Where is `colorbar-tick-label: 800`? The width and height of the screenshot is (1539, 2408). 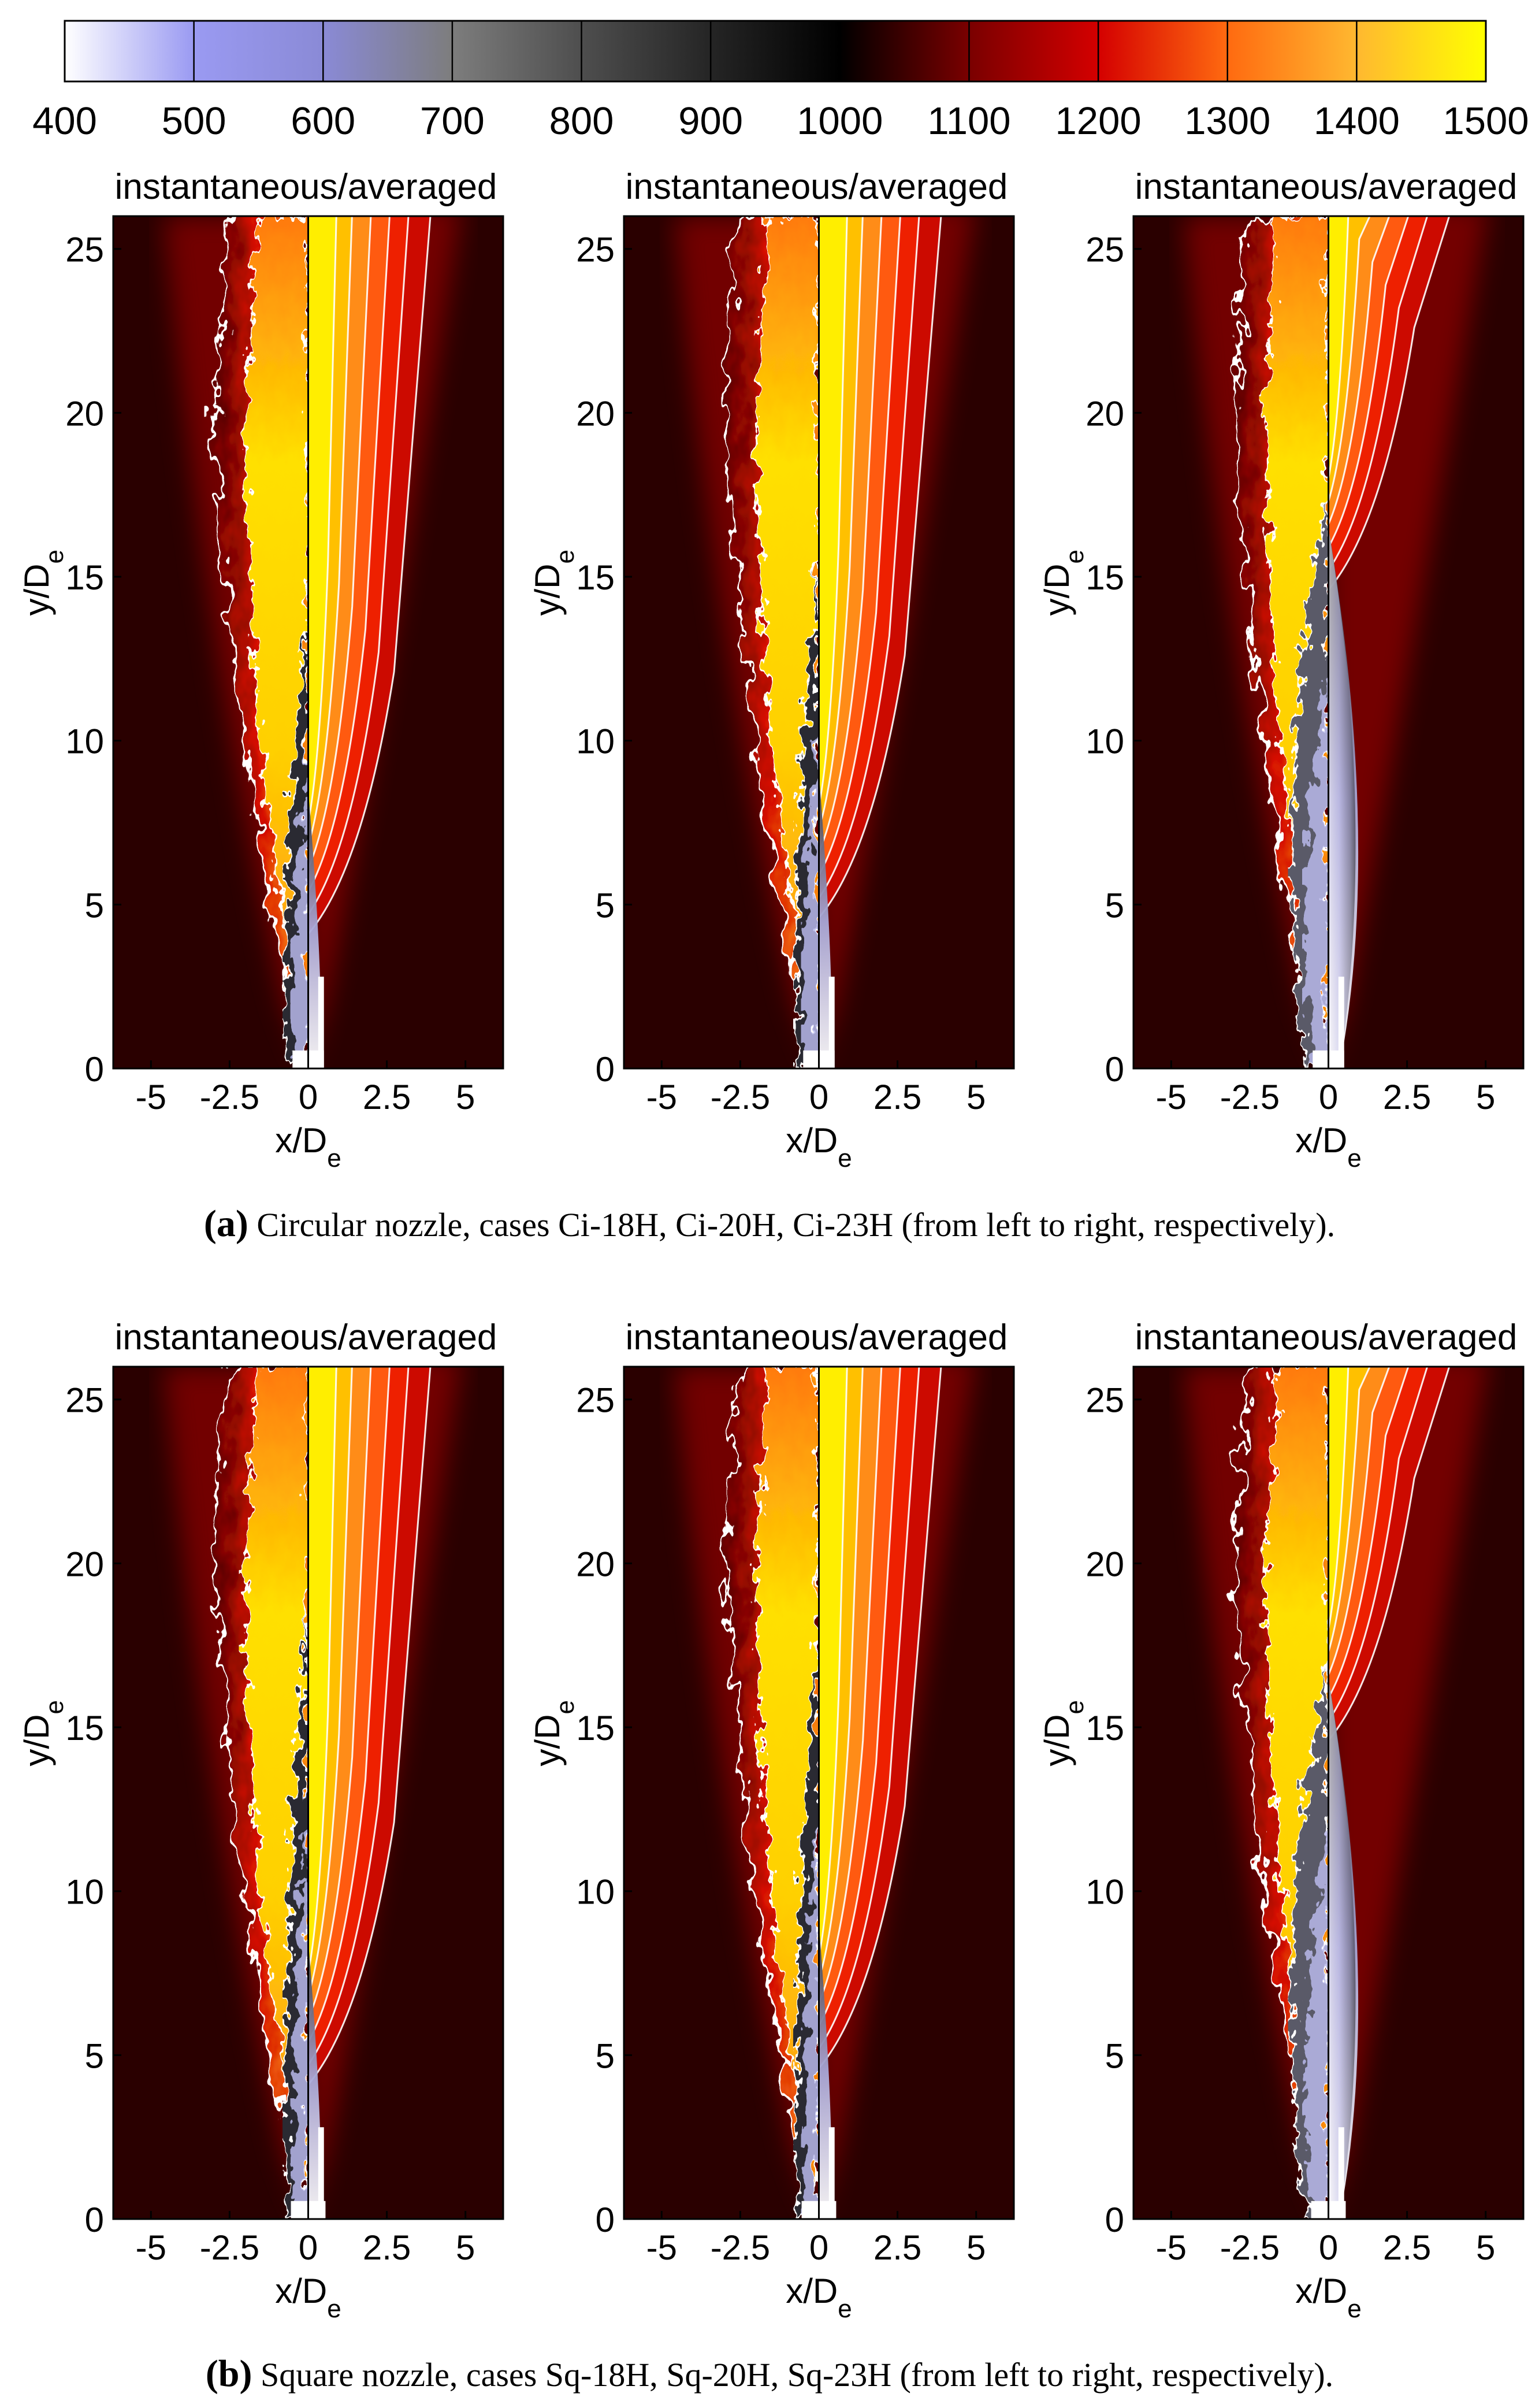
colorbar-tick-label: 800 is located at coordinates (581, 121).